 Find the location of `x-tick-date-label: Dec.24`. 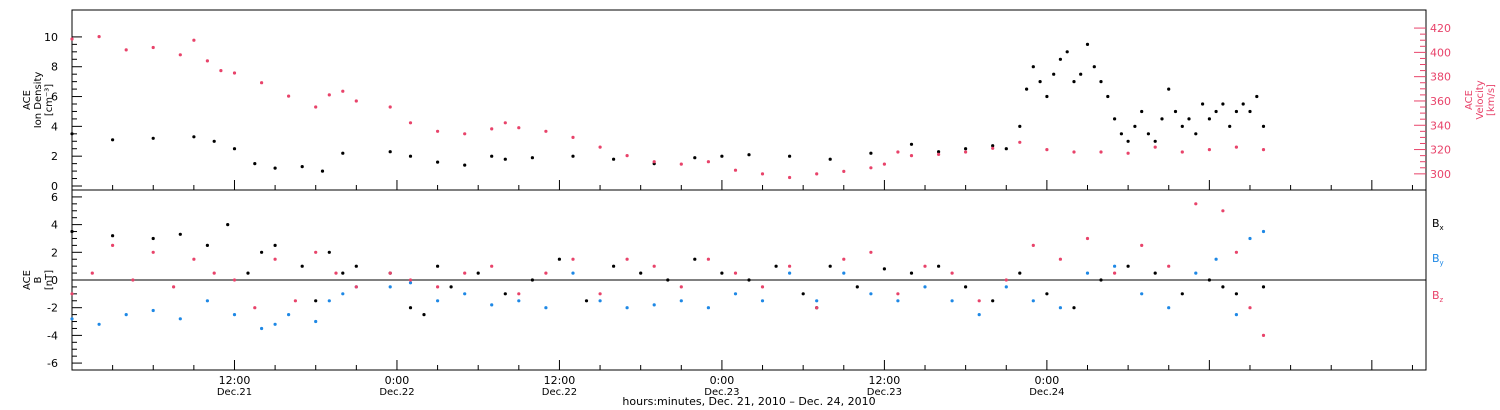

x-tick-date-label: Dec.24 is located at coordinates (1046, 392).